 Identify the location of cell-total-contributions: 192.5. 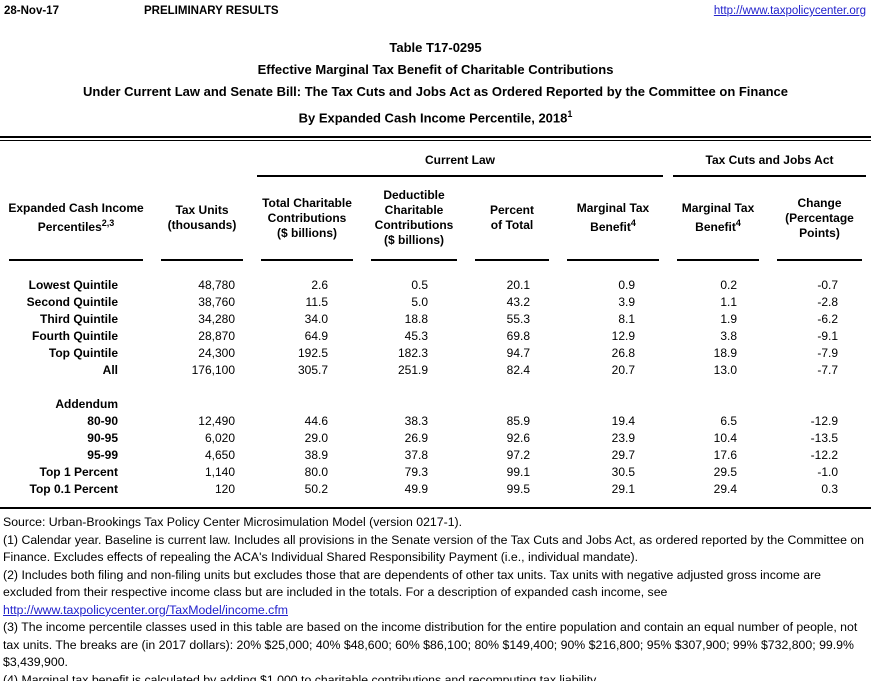
(312, 353).